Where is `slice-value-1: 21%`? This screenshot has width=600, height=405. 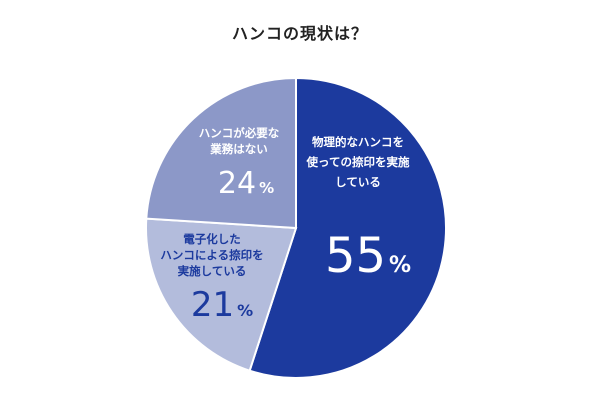 slice-value-1: 21% is located at coordinates (222, 305).